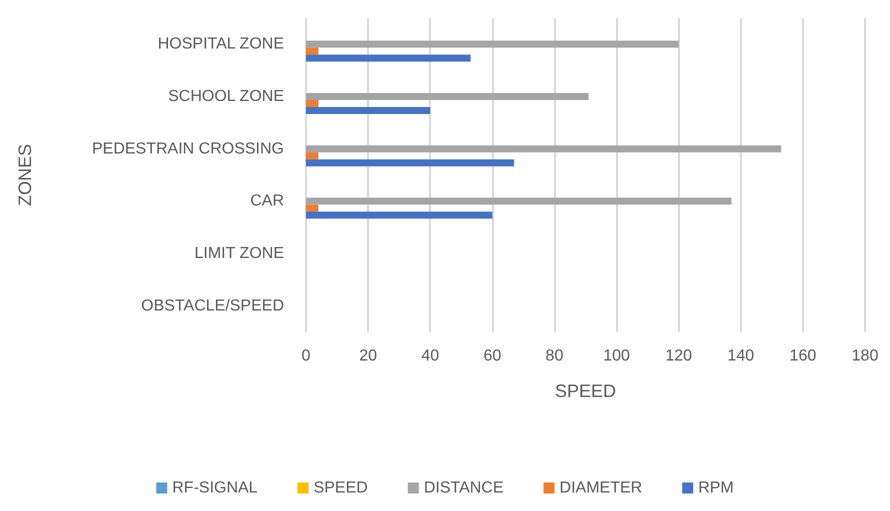 Image resolution: width=890 pixels, height=511 pixels. What do you see at coordinates (678, 356) in the screenshot?
I see `x-tick-label: 120` at bounding box center [678, 356].